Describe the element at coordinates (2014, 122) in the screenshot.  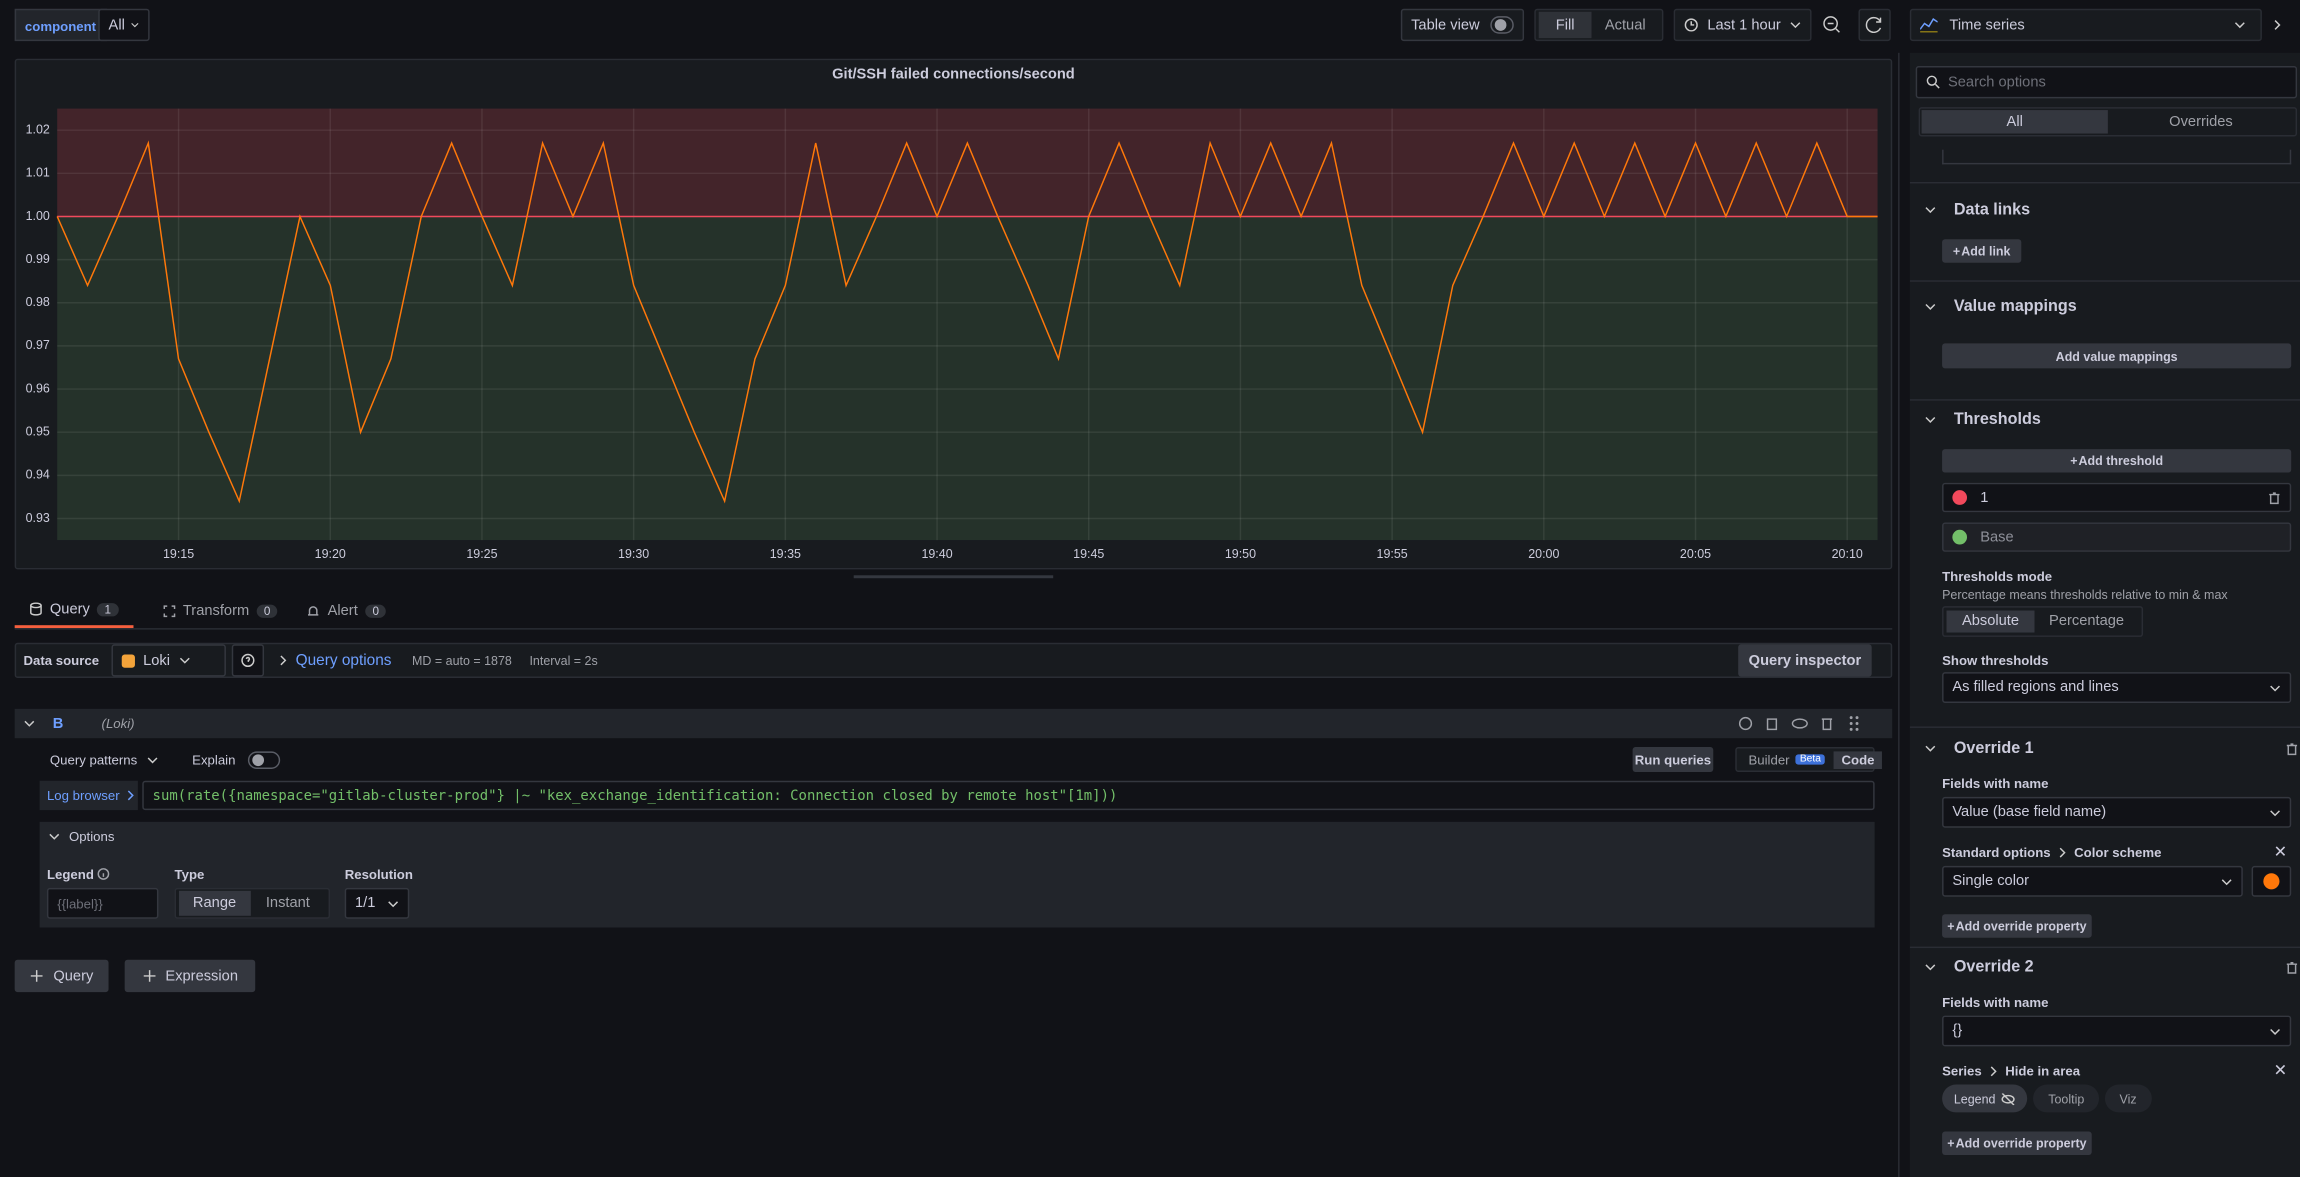
I see `tab-all: All` at that location.